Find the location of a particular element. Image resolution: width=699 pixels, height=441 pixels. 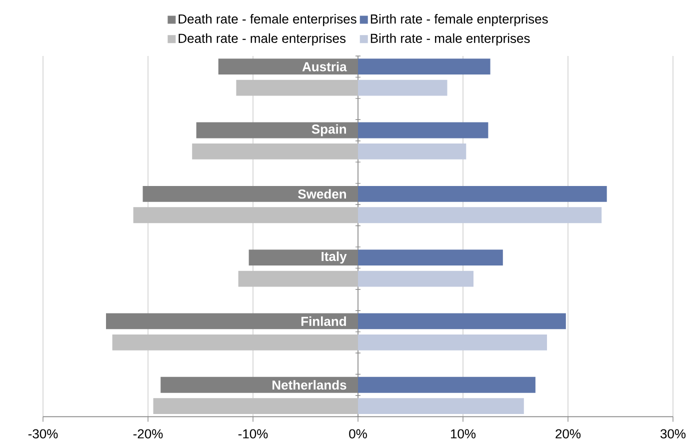

x-tick-label: 10% is located at coordinates (463, 433).